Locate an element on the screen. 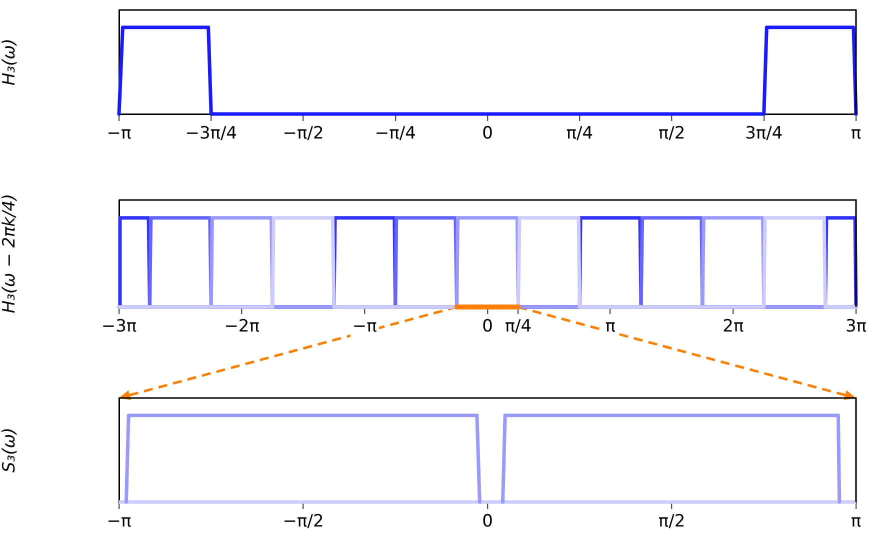 The image size is (873, 546). x-tick-label: 3π/4 is located at coordinates (764, 134).